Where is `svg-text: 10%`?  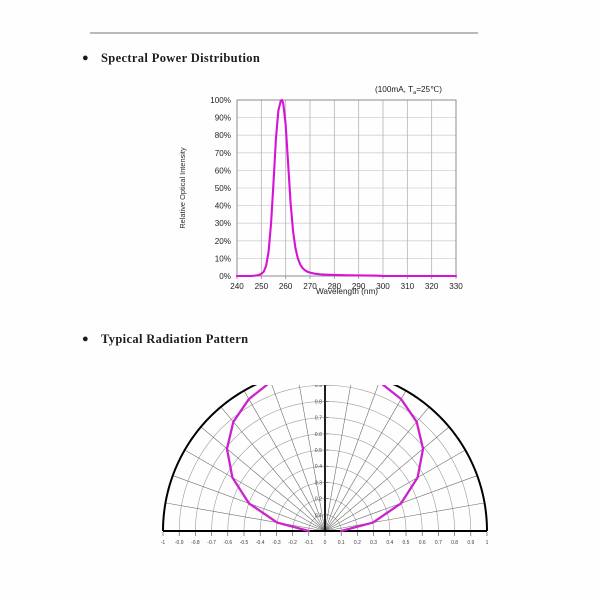
svg-text: 10% is located at coordinates (223, 258).